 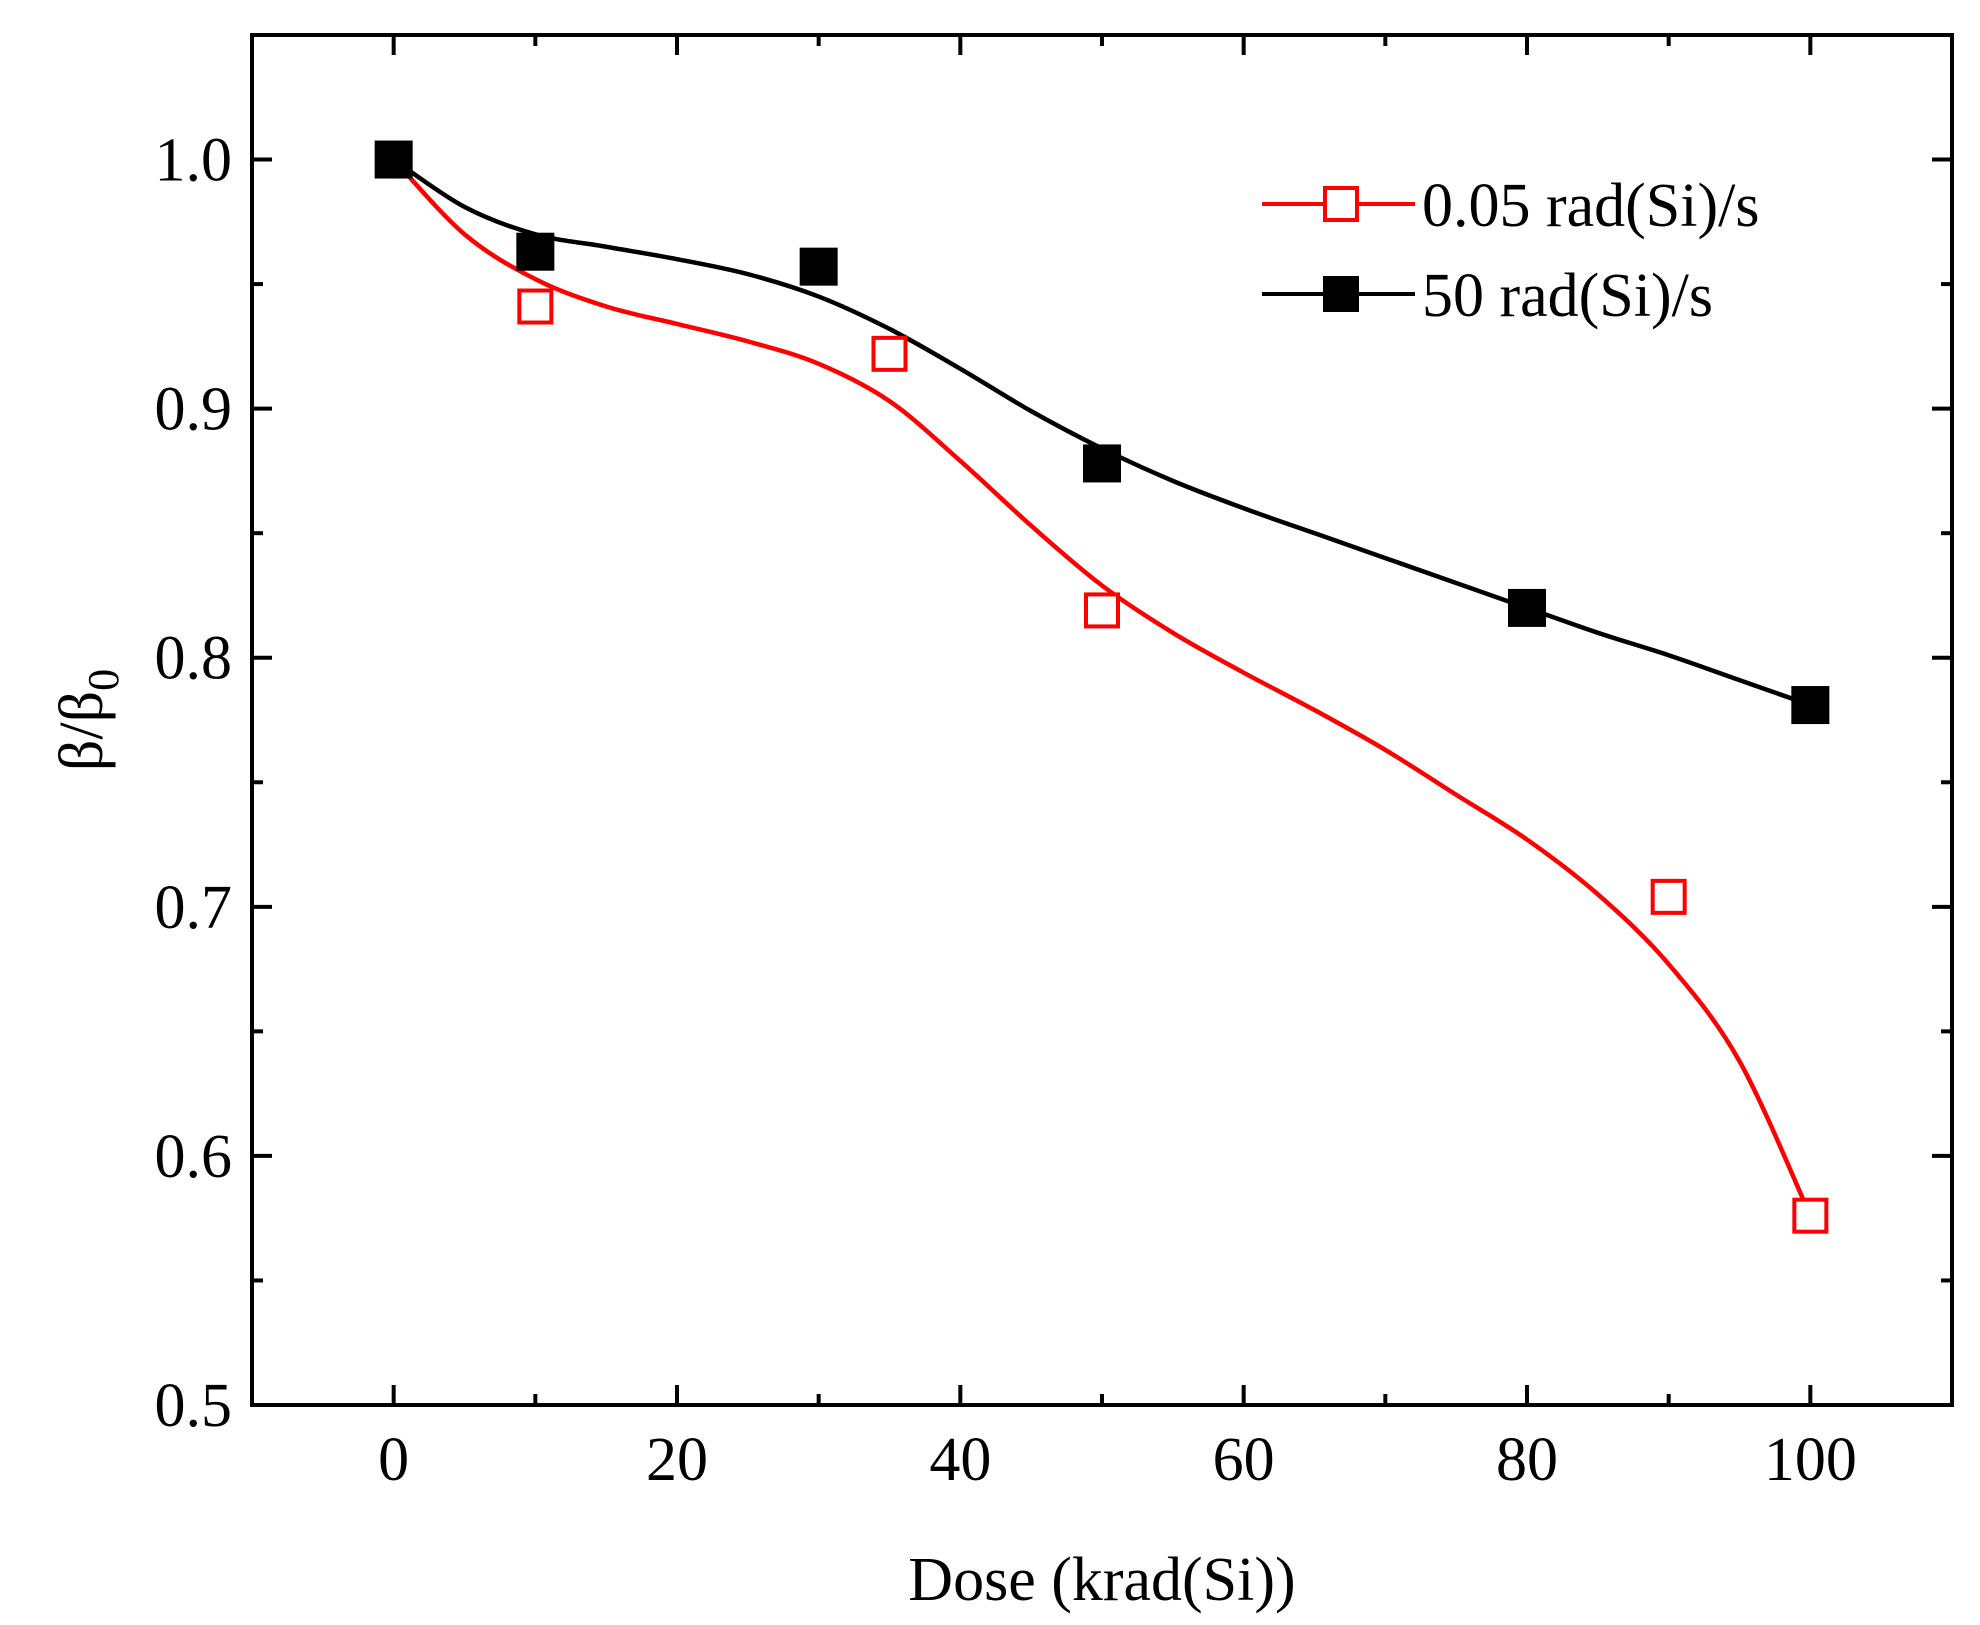 What do you see at coordinates (1810, 1460) in the screenshot?
I see `x-tick-label: 100` at bounding box center [1810, 1460].